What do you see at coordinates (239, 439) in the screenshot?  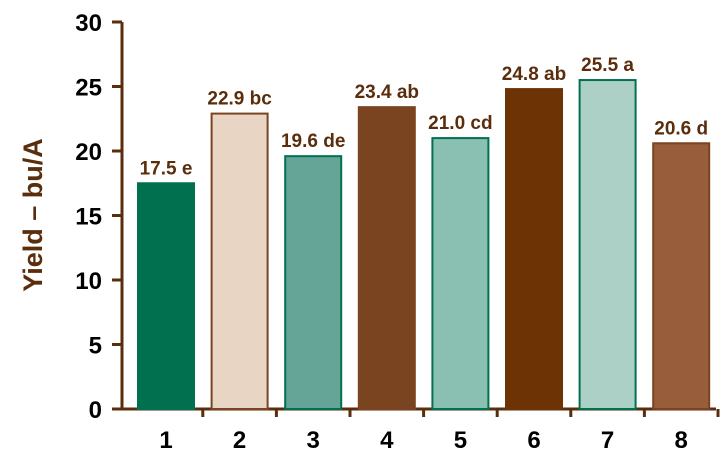 I see `x-tick-label-2: 2` at bounding box center [239, 439].